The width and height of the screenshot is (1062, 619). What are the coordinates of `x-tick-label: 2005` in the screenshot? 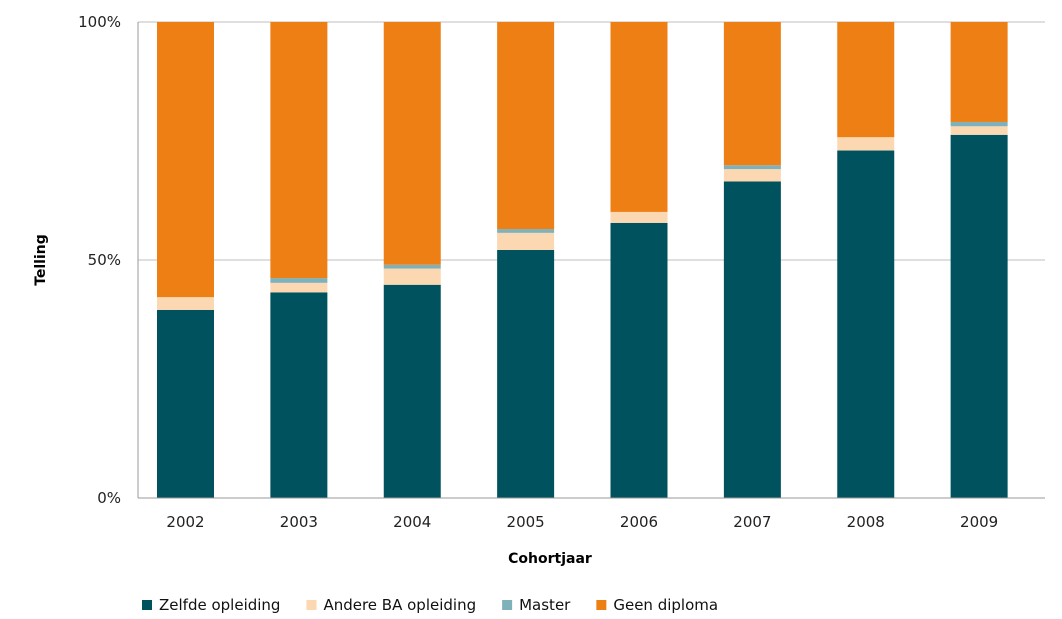 It's located at (526, 522).